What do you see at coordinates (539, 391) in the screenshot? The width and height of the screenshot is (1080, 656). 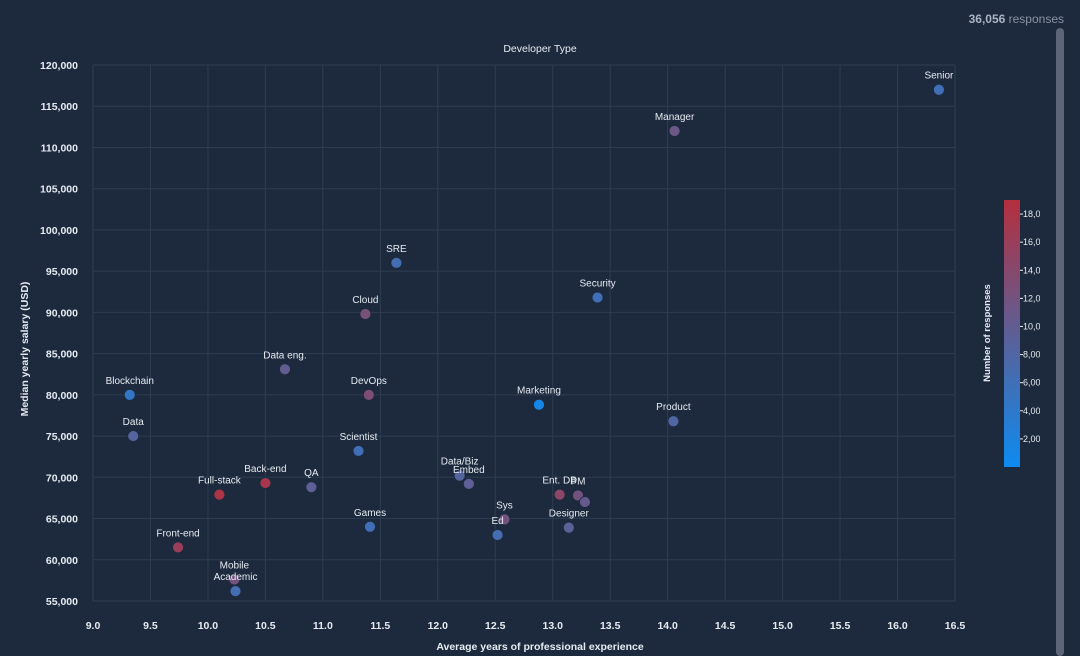 I see `point-label: Marketing` at bounding box center [539, 391].